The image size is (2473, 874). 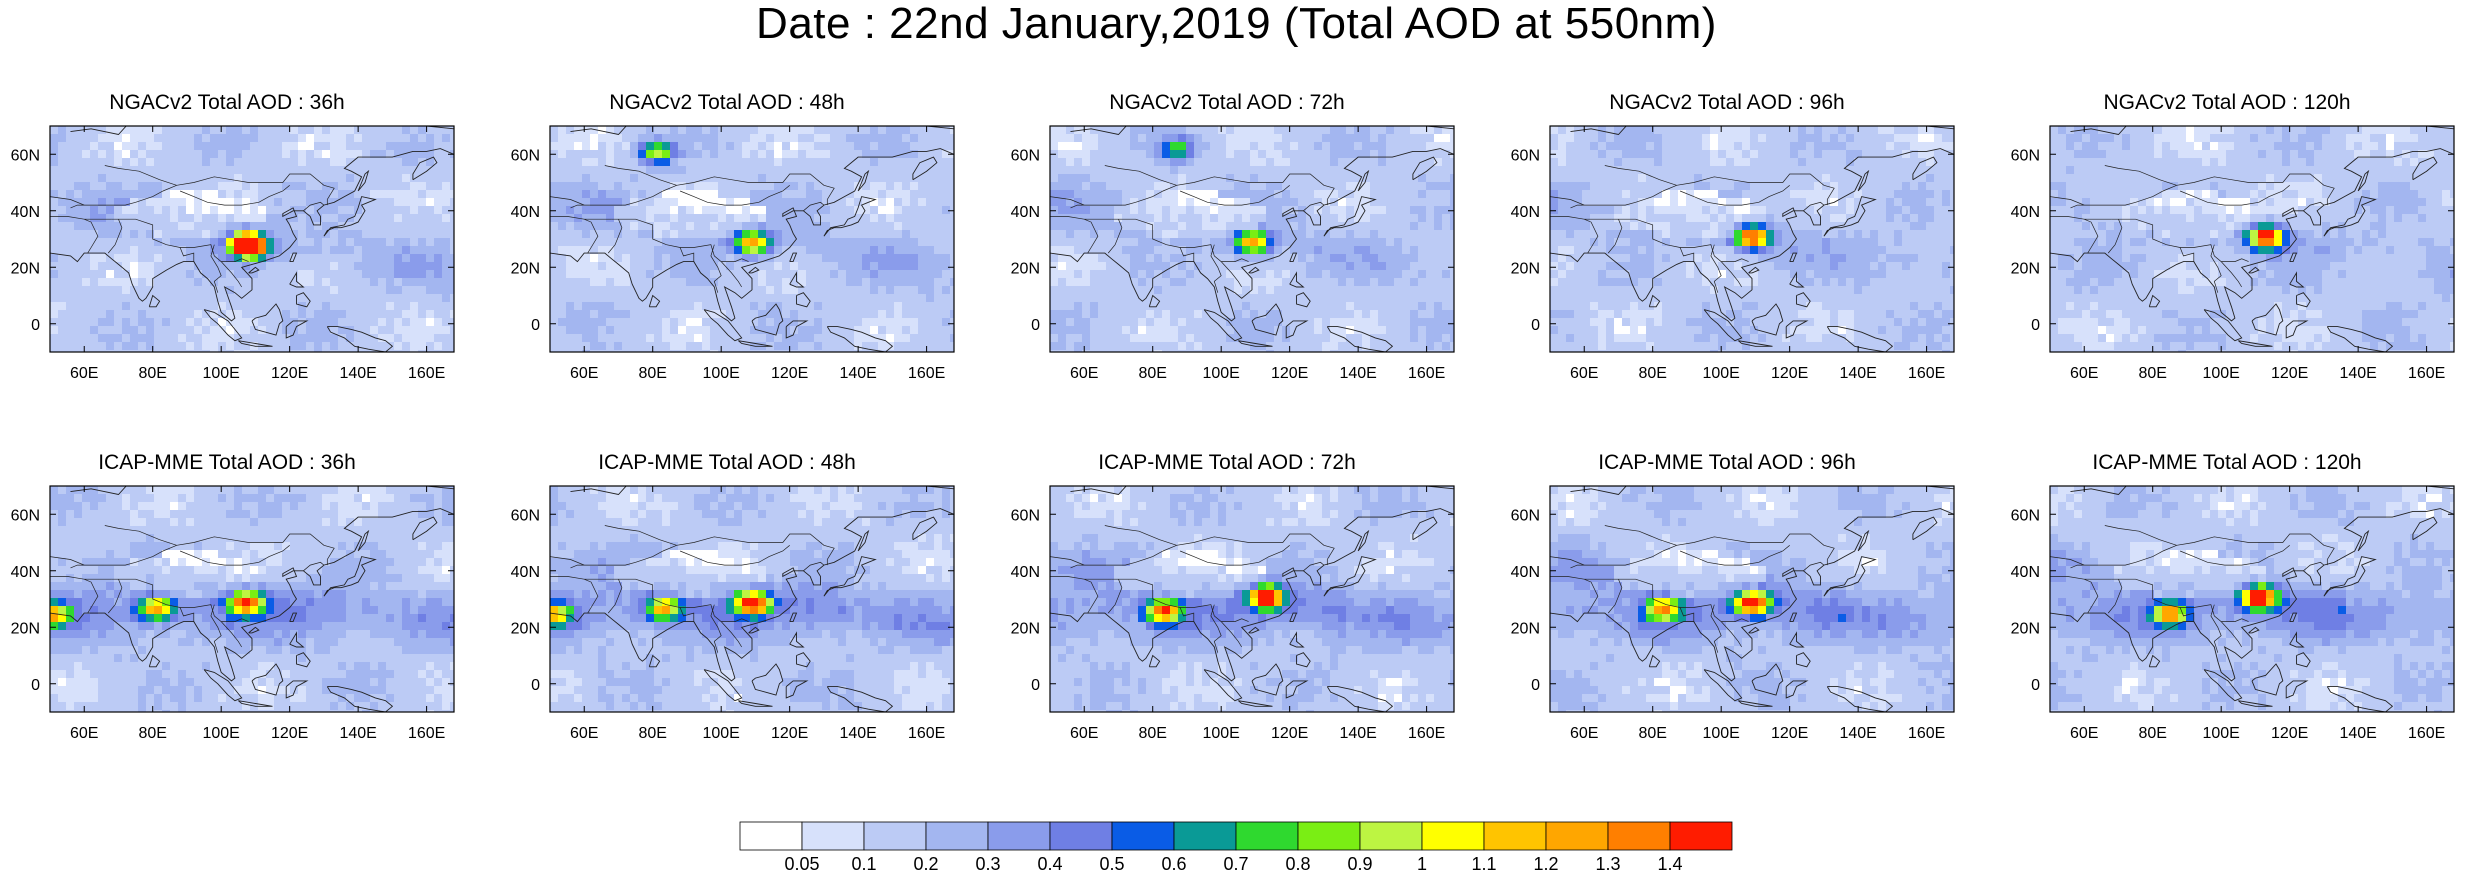 I want to click on lon-tick-label: 120E, so click(x=289, y=373).